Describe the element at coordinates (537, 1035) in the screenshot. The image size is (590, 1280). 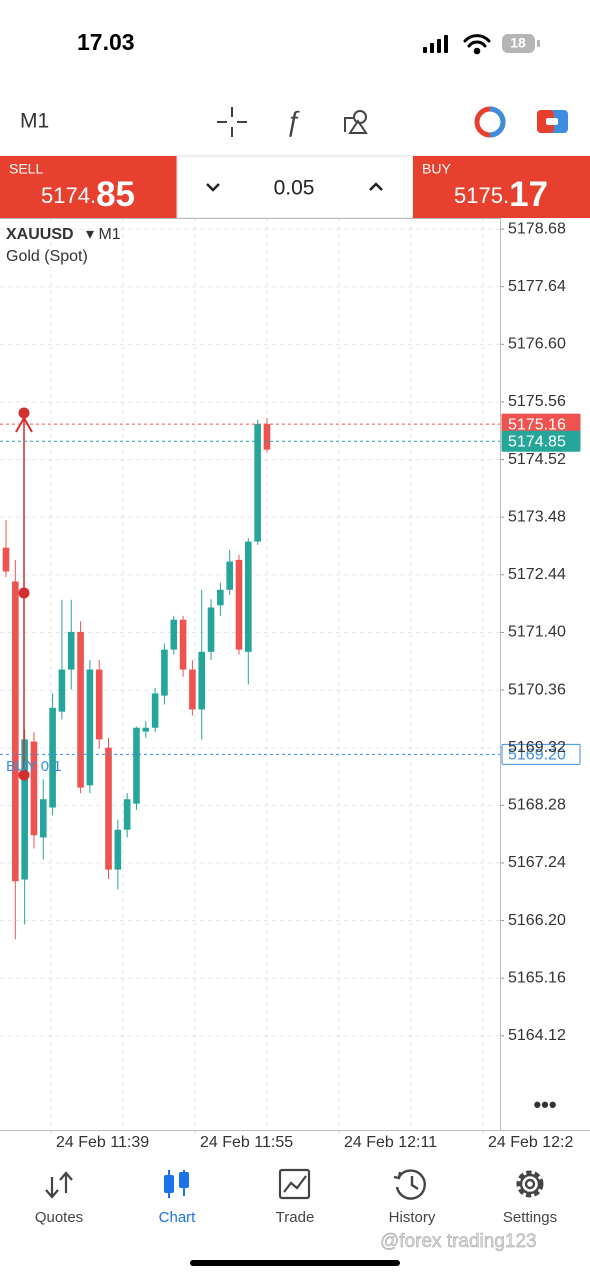
I see `y-tick-label: 5164.12` at that location.